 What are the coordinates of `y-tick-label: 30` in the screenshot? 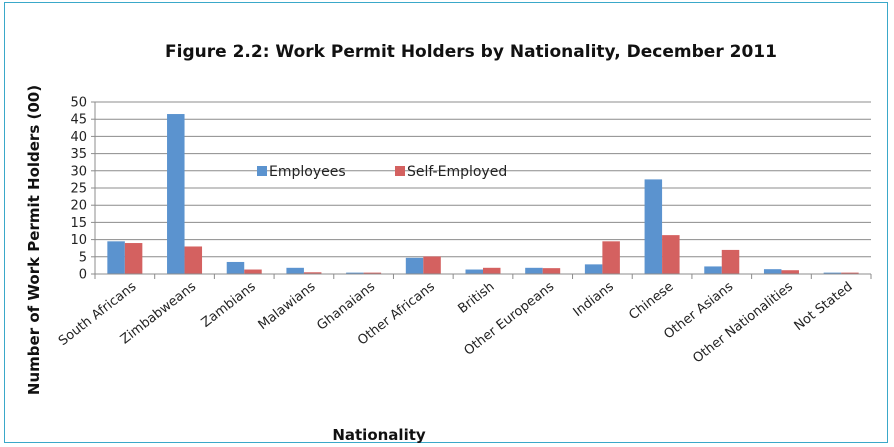 It's located at (78, 171).